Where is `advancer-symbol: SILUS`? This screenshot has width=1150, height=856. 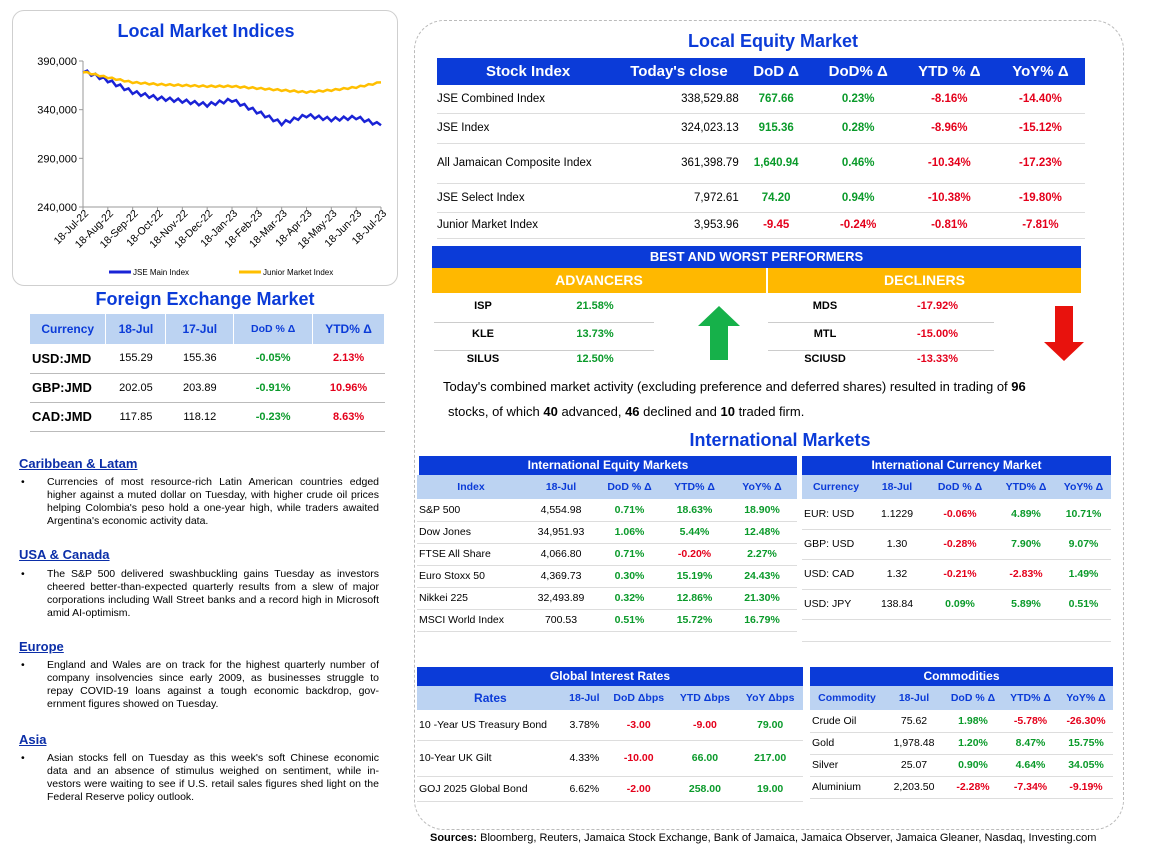 advancer-symbol: SILUS is located at coordinates (483, 359).